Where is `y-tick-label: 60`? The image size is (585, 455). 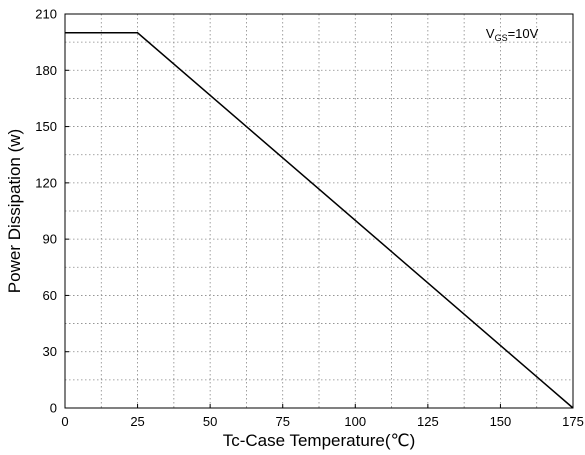 y-tick-label: 60 is located at coordinates (50, 295).